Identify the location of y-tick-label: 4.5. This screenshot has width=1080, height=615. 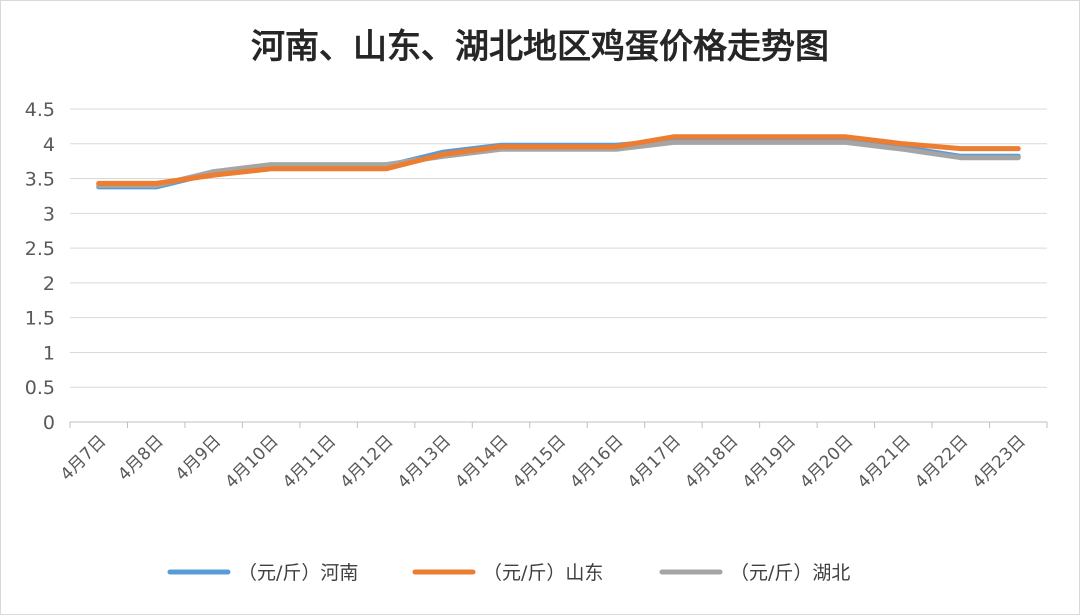
(40, 110).